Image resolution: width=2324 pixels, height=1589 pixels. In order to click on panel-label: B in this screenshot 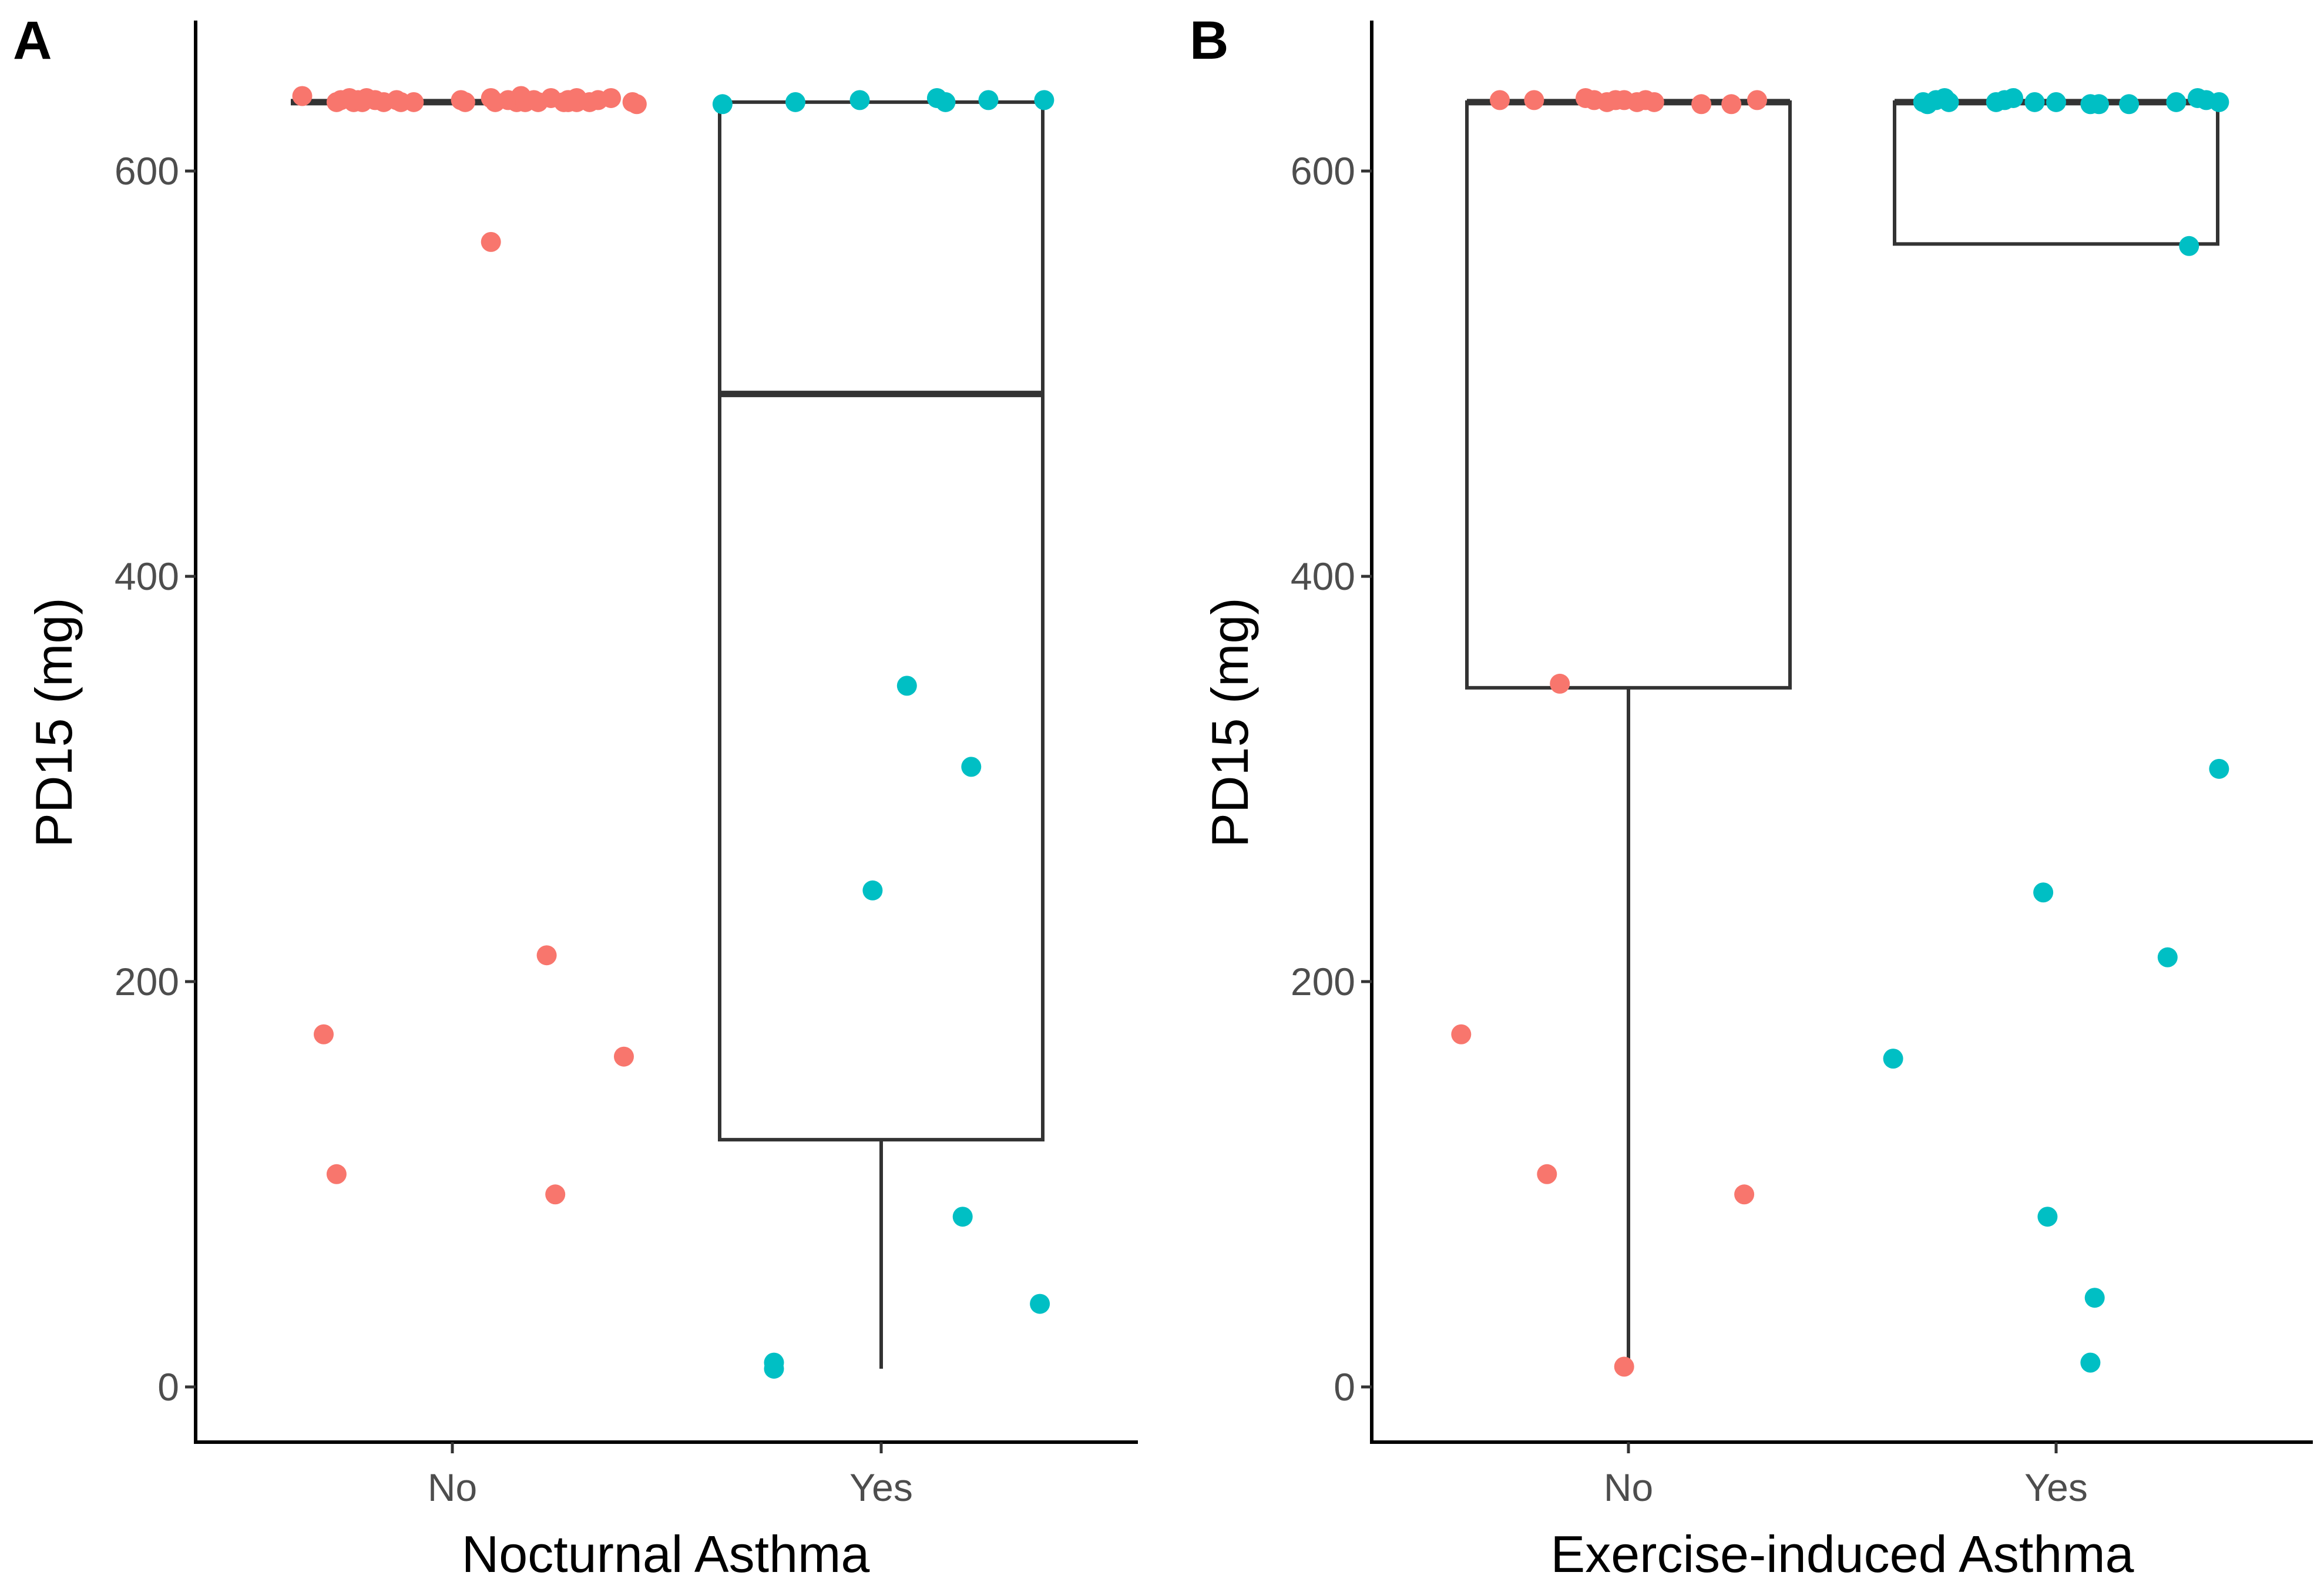, I will do `click(1209, 40)`.